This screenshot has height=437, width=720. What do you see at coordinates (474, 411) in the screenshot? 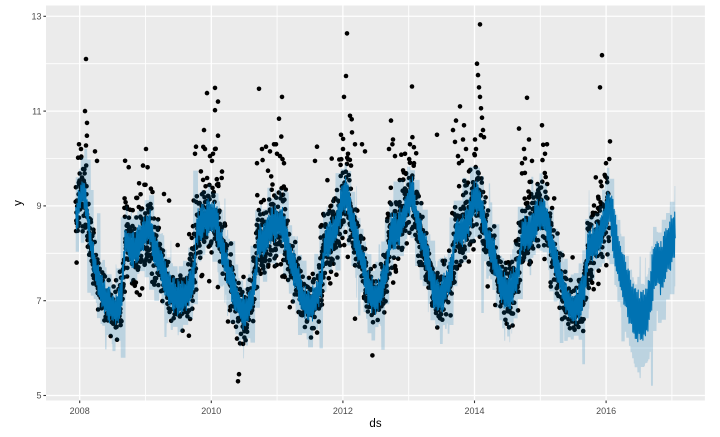
I see `svg-text: 2014` at bounding box center [474, 411].